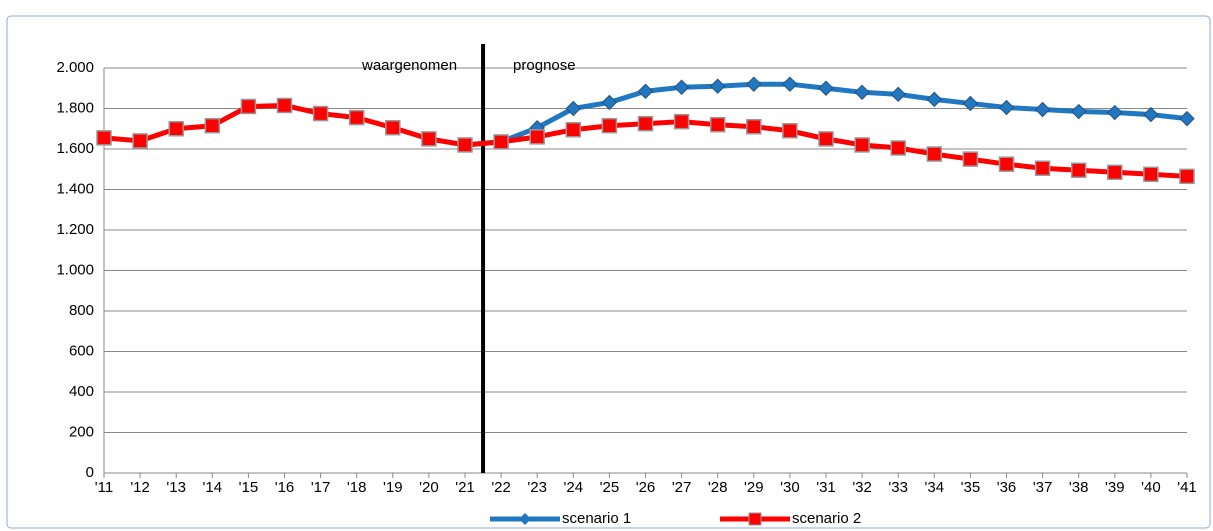 The height and width of the screenshot is (531, 1213). Describe the element at coordinates (81, 431) in the screenshot. I see `y-tick-label: 200` at that location.